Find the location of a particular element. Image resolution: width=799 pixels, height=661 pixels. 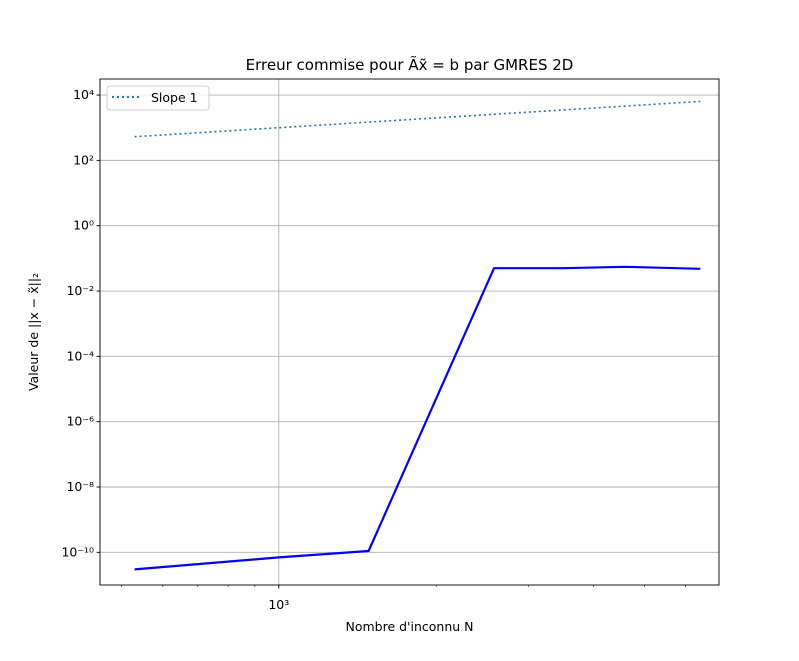

legend: Slope 1 is located at coordinates (158, 98).